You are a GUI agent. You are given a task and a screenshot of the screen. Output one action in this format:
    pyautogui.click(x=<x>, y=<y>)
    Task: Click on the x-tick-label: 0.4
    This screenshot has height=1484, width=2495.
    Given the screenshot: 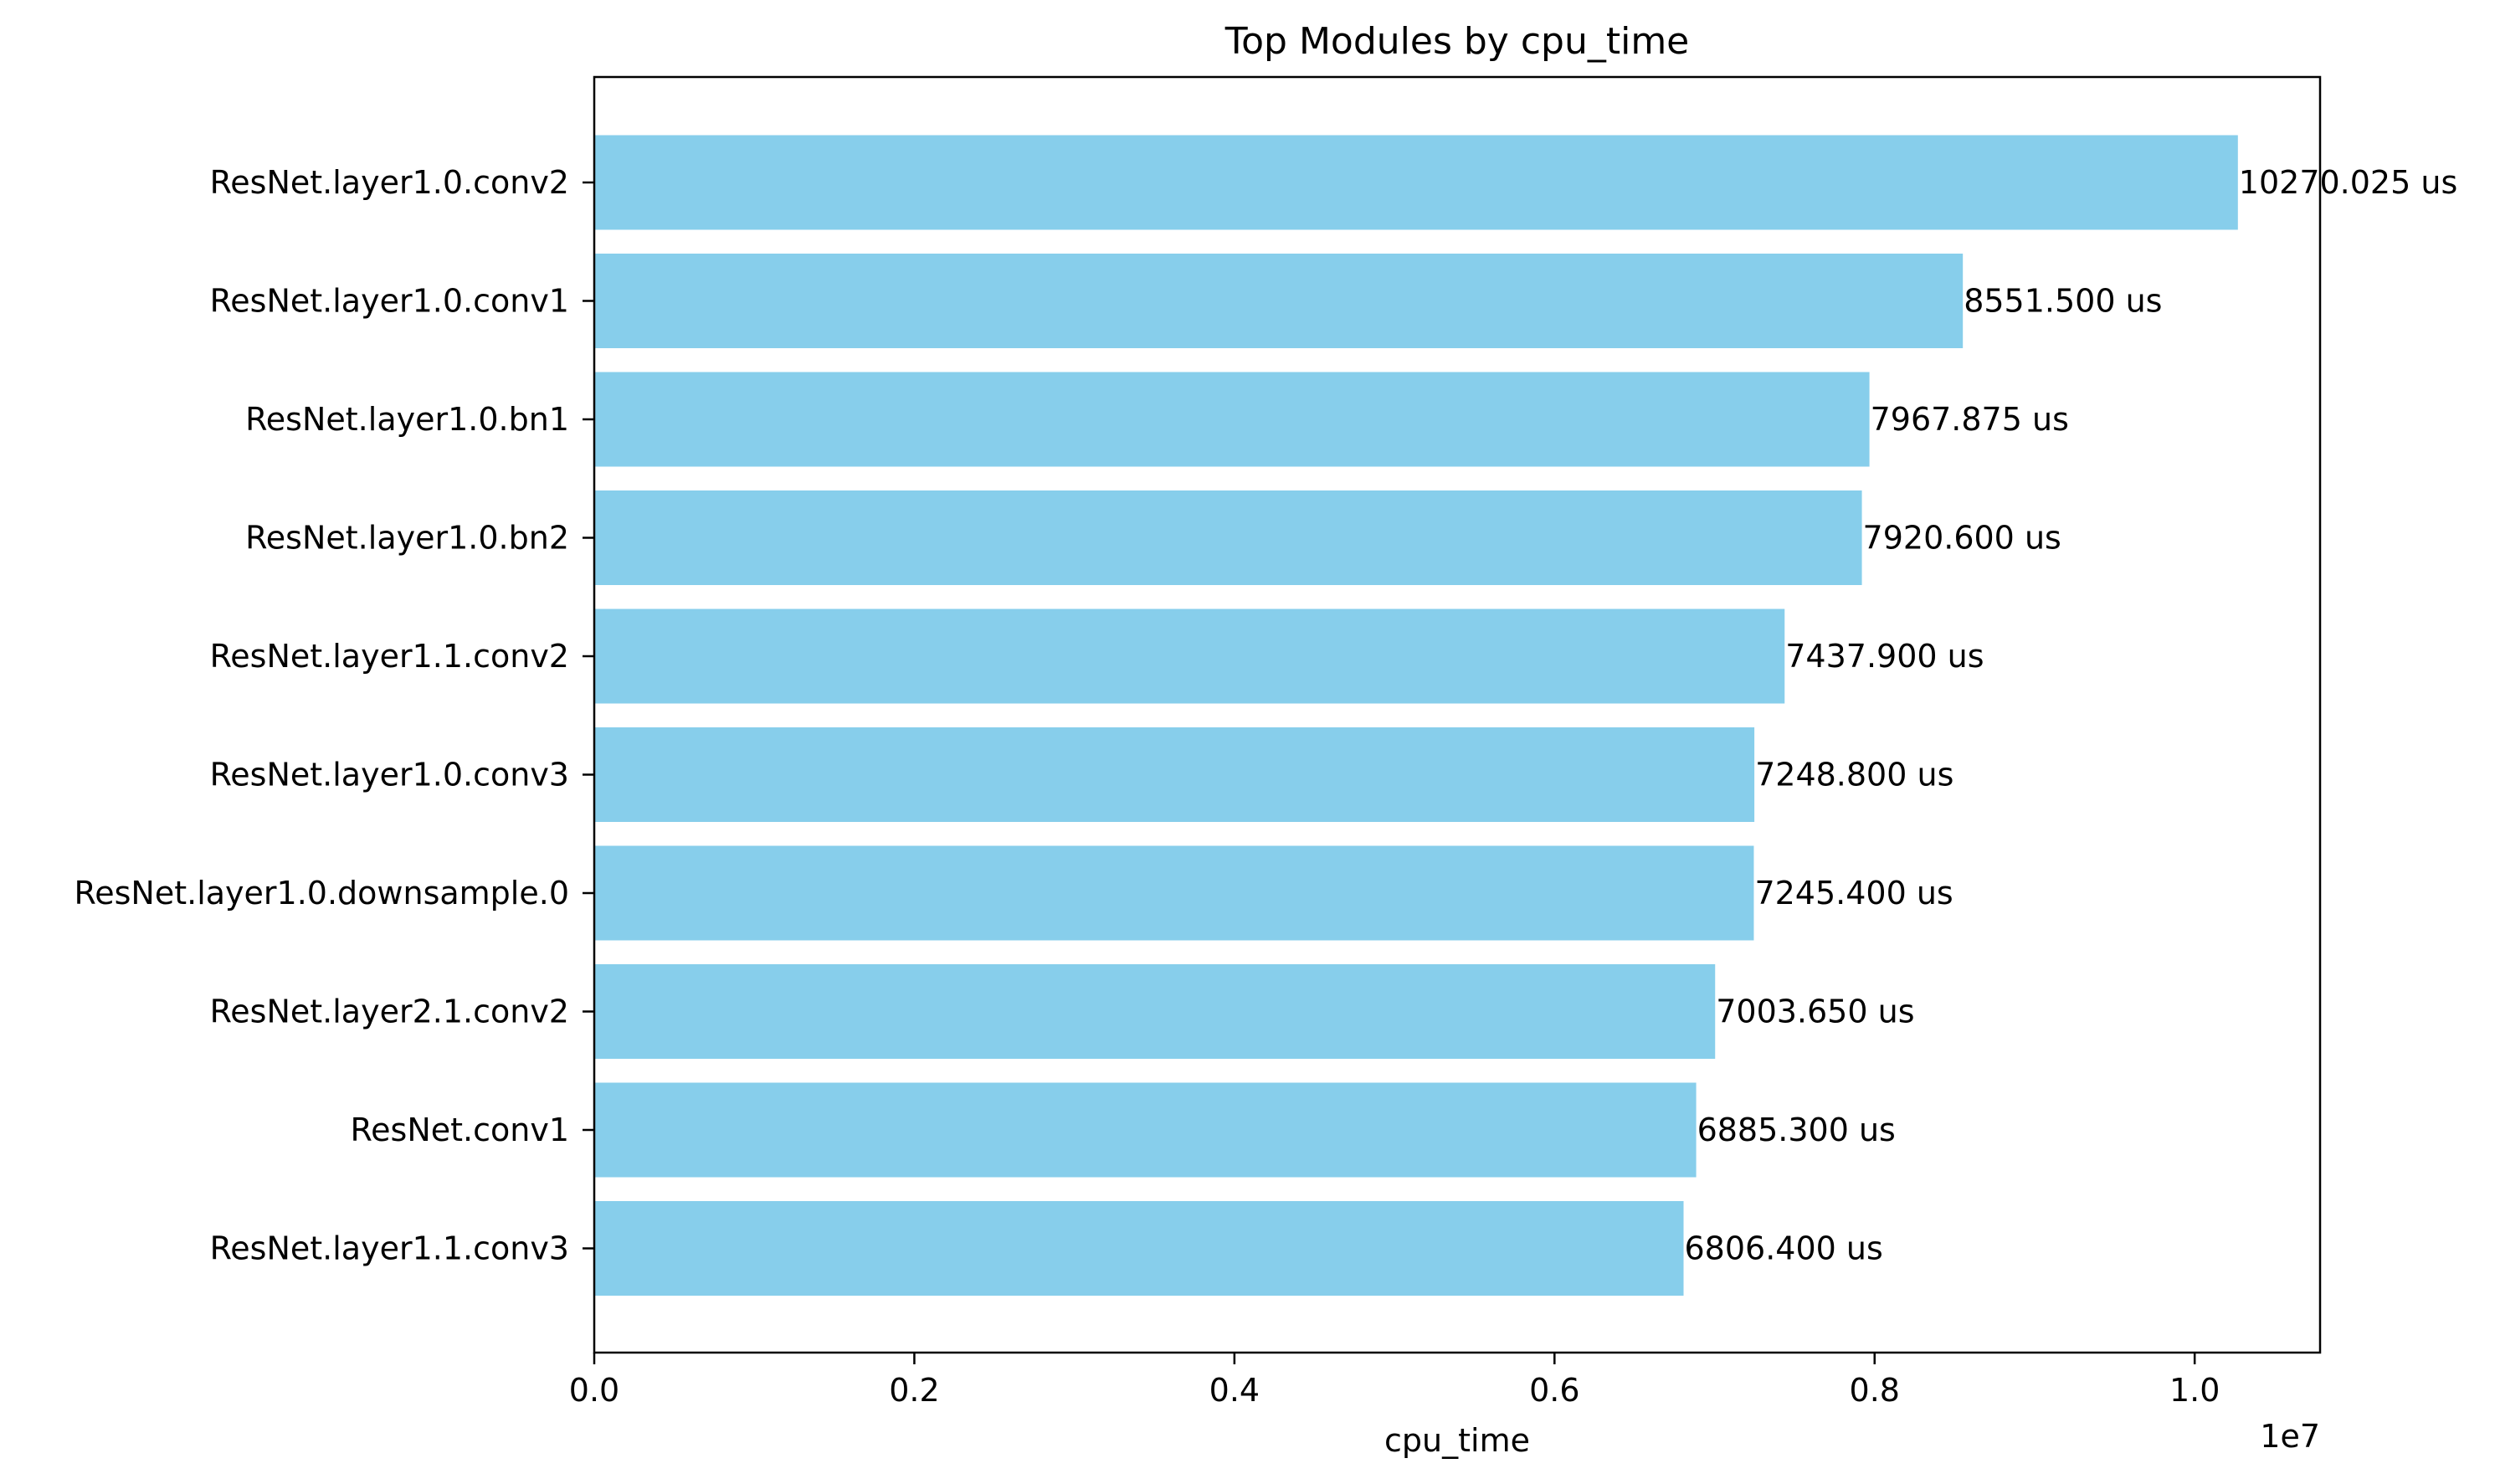 What is the action you would take?
    pyautogui.click(x=1234, y=1390)
    